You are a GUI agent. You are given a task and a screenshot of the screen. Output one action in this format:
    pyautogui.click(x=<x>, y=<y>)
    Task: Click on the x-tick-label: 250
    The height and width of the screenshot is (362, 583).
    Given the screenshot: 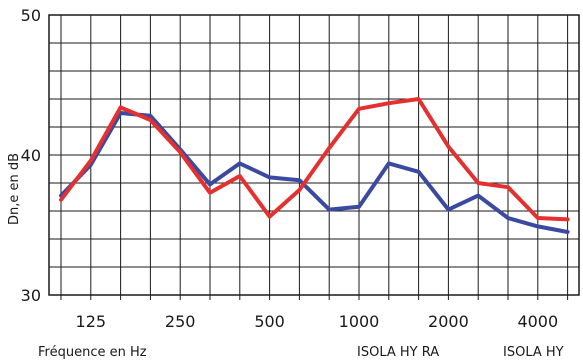 What is the action you would take?
    pyautogui.click(x=180, y=321)
    